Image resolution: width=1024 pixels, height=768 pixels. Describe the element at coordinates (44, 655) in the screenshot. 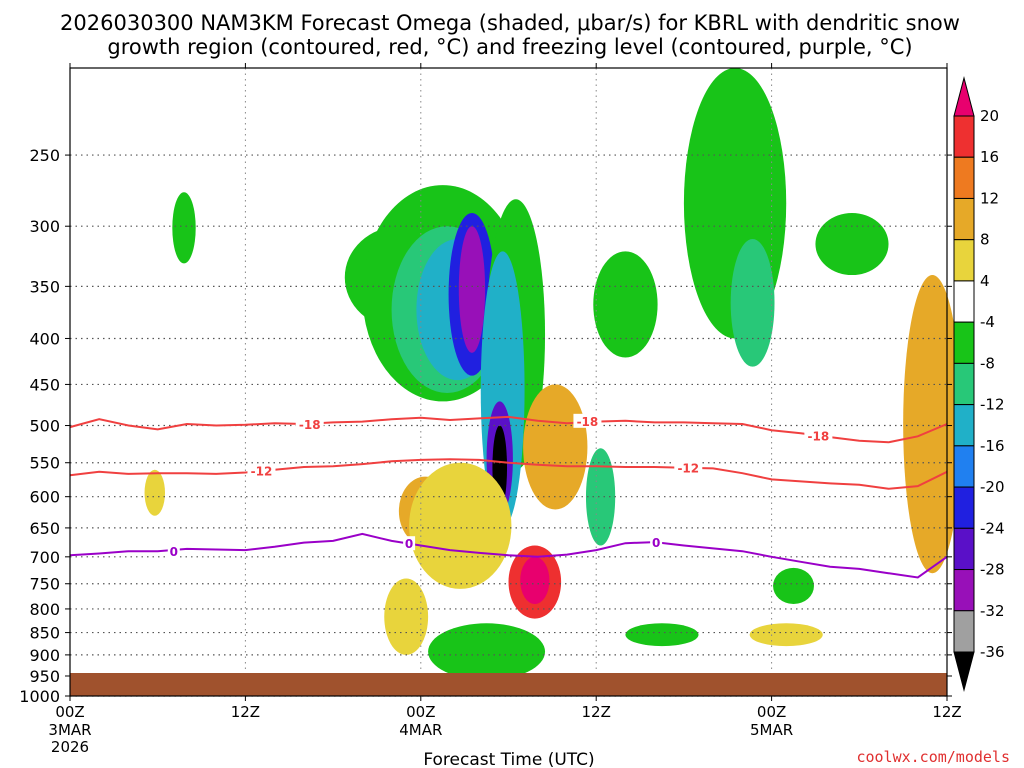

I see `y-tick-label-13: 900` at that location.